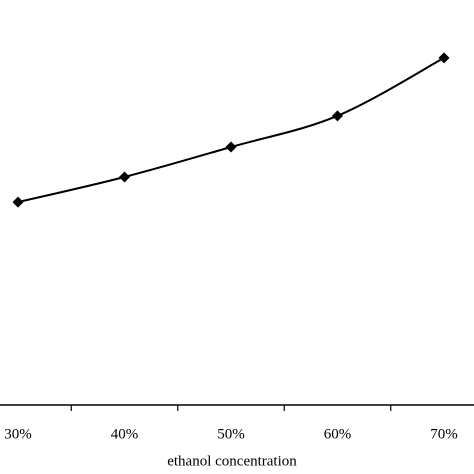 The image size is (474, 474). Describe the element at coordinates (338, 434) in the screenshot. I see `x-tick-label: 60%` at that location.